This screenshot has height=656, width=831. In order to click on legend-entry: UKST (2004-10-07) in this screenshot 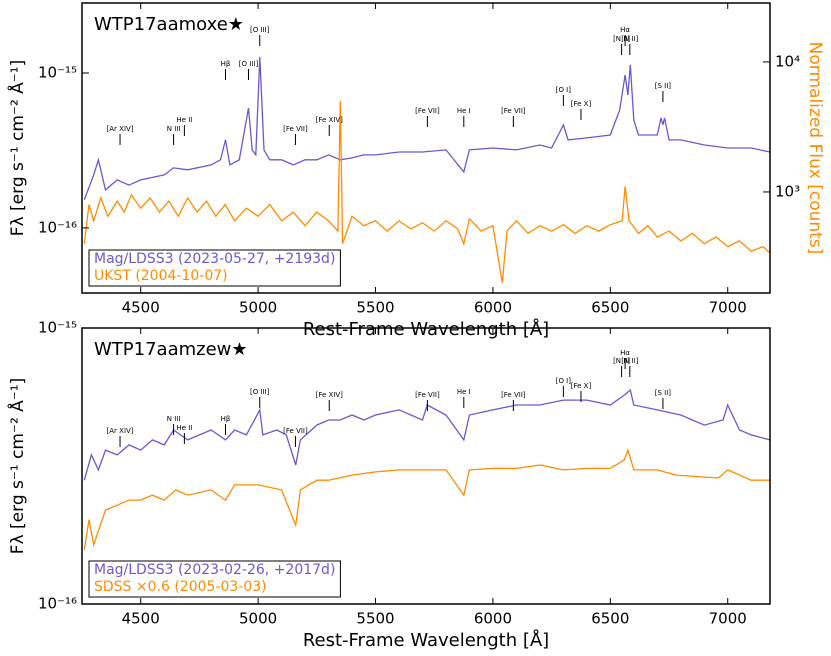, I will do `click(161, 276)`.